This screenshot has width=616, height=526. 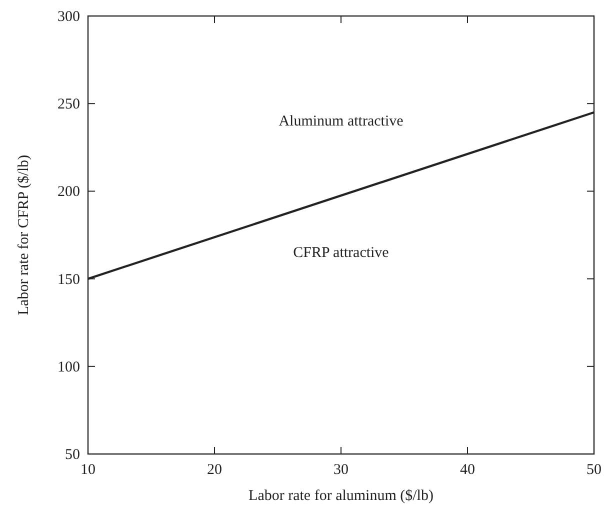 What do you see at coordinates (341, 470) in the screenshot?
I see `x-tick-label: 30` at bounding box center [341, 470].